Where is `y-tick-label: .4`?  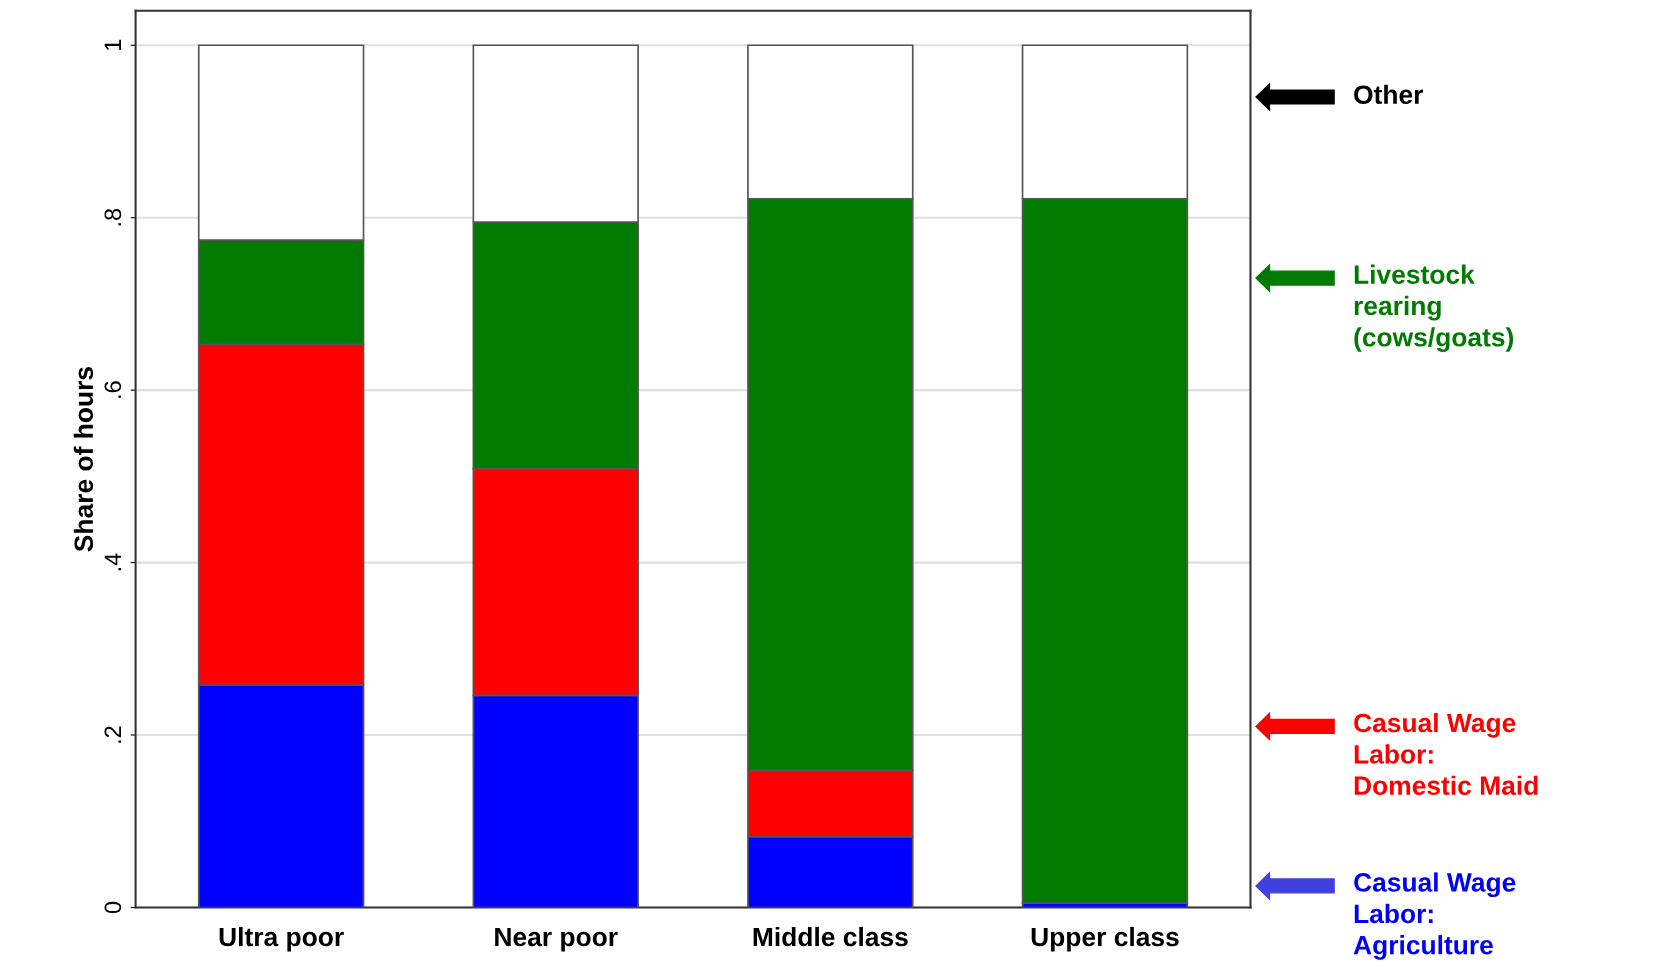 y-tick-label: .4 is located at coordinates (112, 562).